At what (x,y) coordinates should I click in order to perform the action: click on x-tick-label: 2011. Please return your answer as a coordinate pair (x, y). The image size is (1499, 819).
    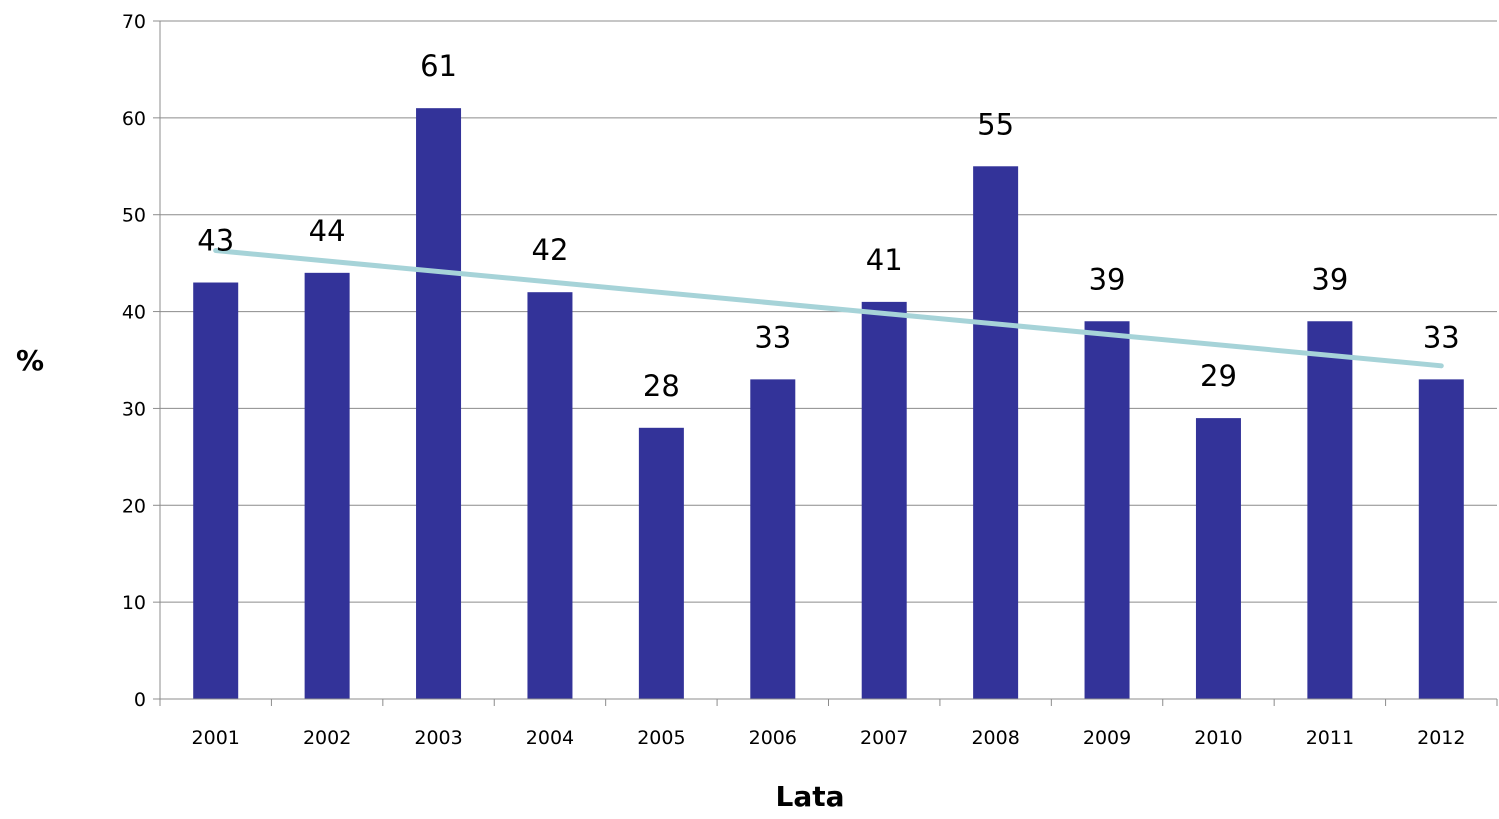
    Looking at the image, I should click on (1330, 738).